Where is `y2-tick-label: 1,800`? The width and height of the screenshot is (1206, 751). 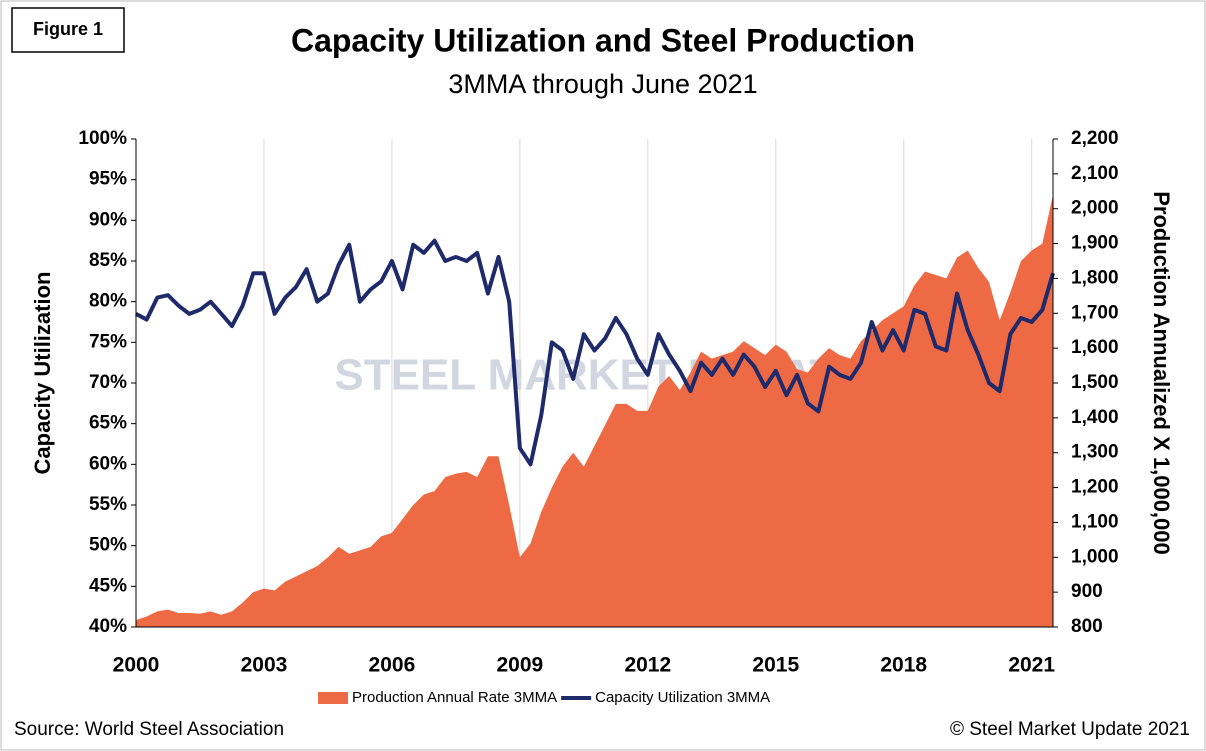
y2-tick-label: 1,800 is located at coordinates (1095, 277).